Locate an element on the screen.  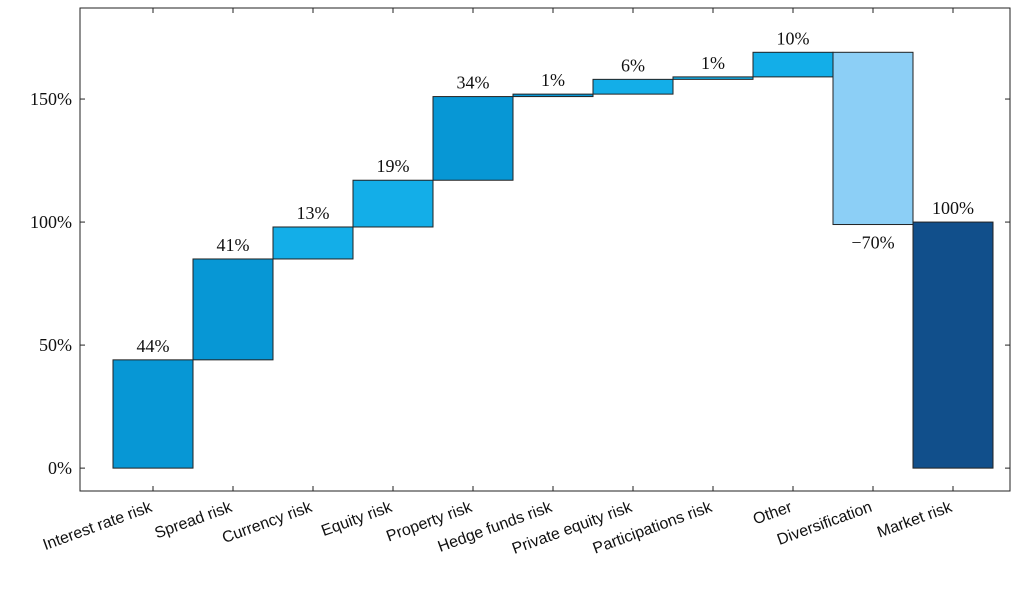
y-tick-label: 150% is located at coordinates (51, 99).